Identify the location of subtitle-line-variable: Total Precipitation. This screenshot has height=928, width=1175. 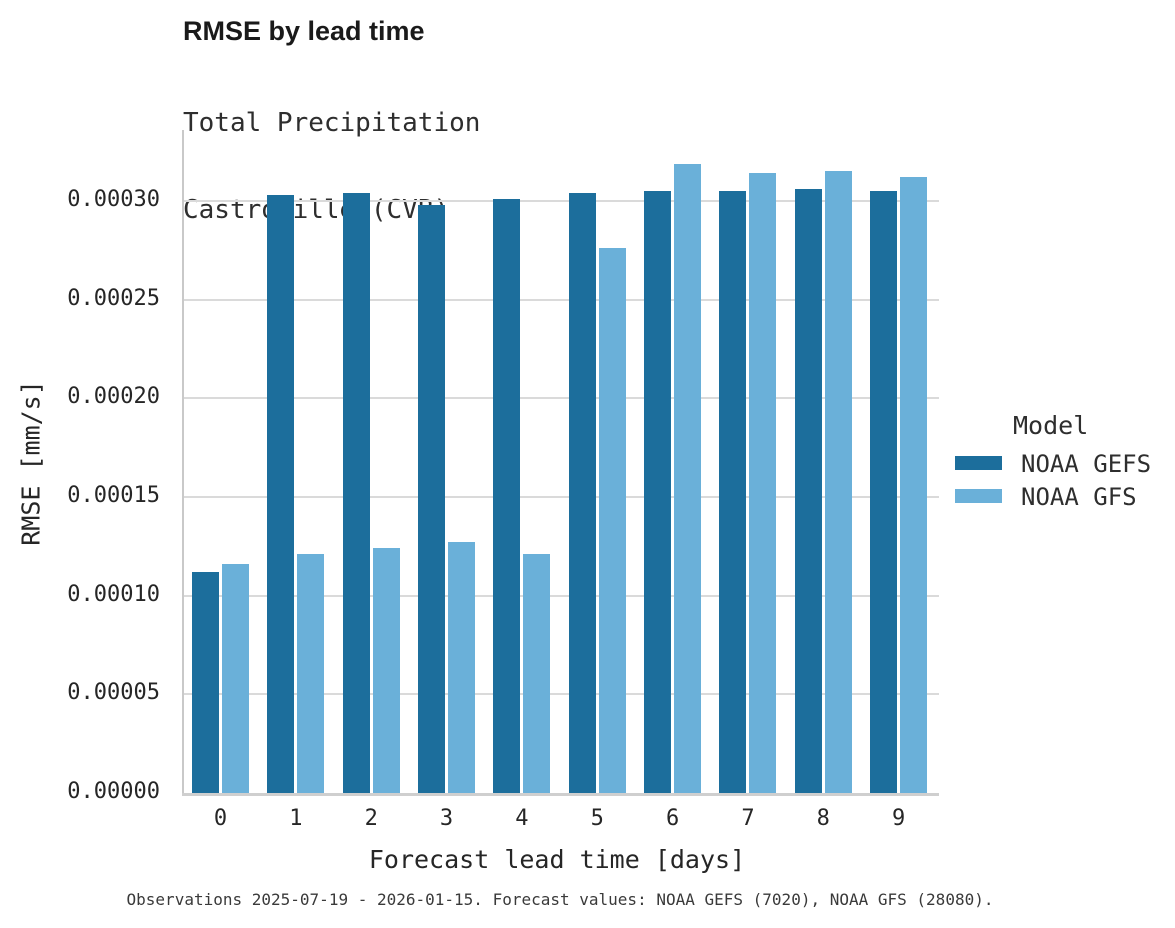
(332, 123).